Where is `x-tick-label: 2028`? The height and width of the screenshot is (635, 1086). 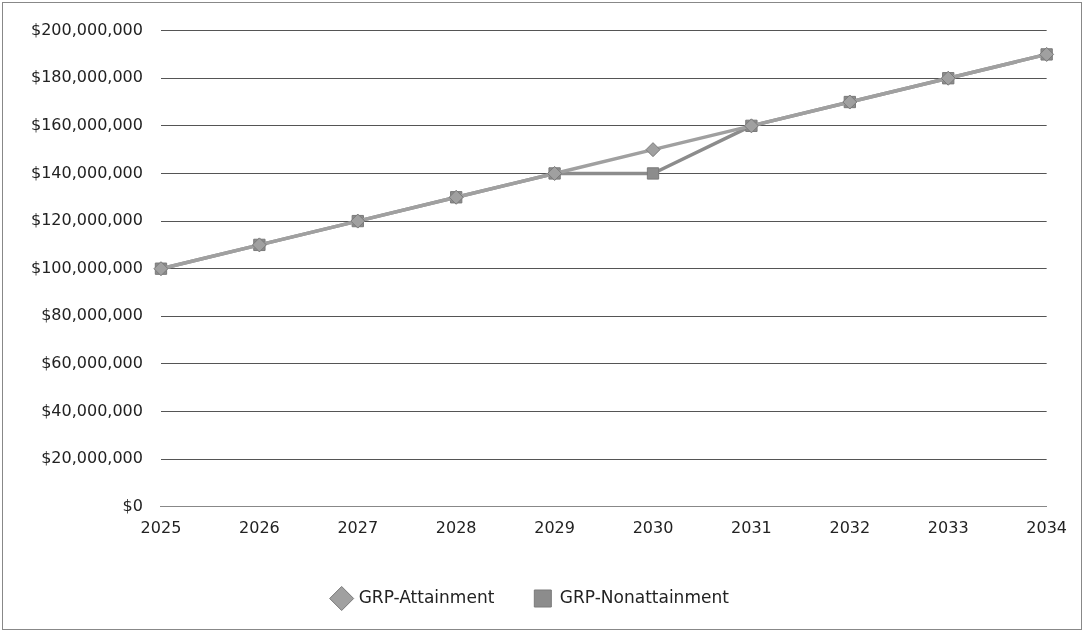
x-tick-label: 2028 is located at coordinates (456, 527).